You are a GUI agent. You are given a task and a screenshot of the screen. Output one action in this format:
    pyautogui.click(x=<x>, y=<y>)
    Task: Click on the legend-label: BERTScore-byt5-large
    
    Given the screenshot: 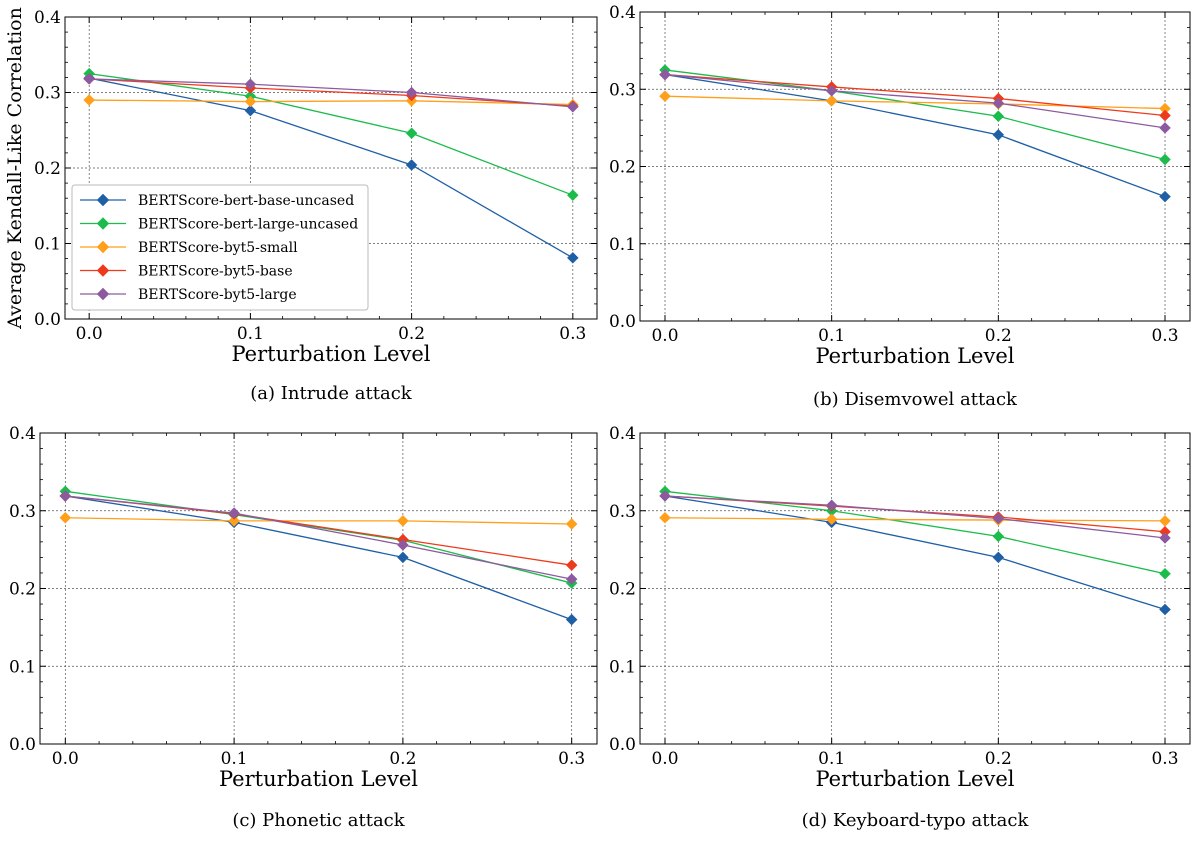 What is the action you would take?
    pyautogui.click(x=217, y=295)
    